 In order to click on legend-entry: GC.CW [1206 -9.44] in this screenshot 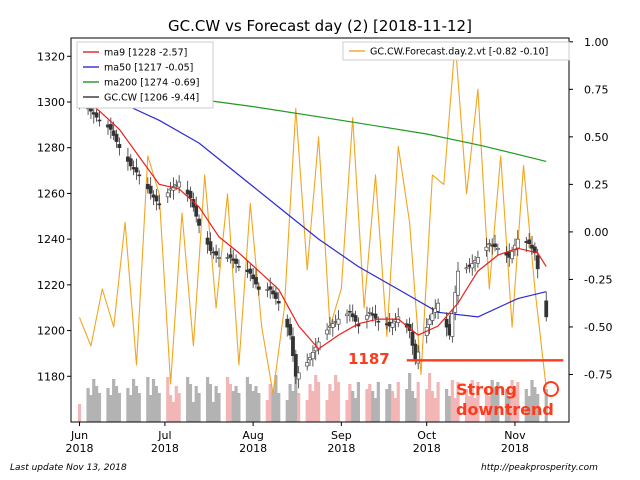, I will do `click(151, 98)`.